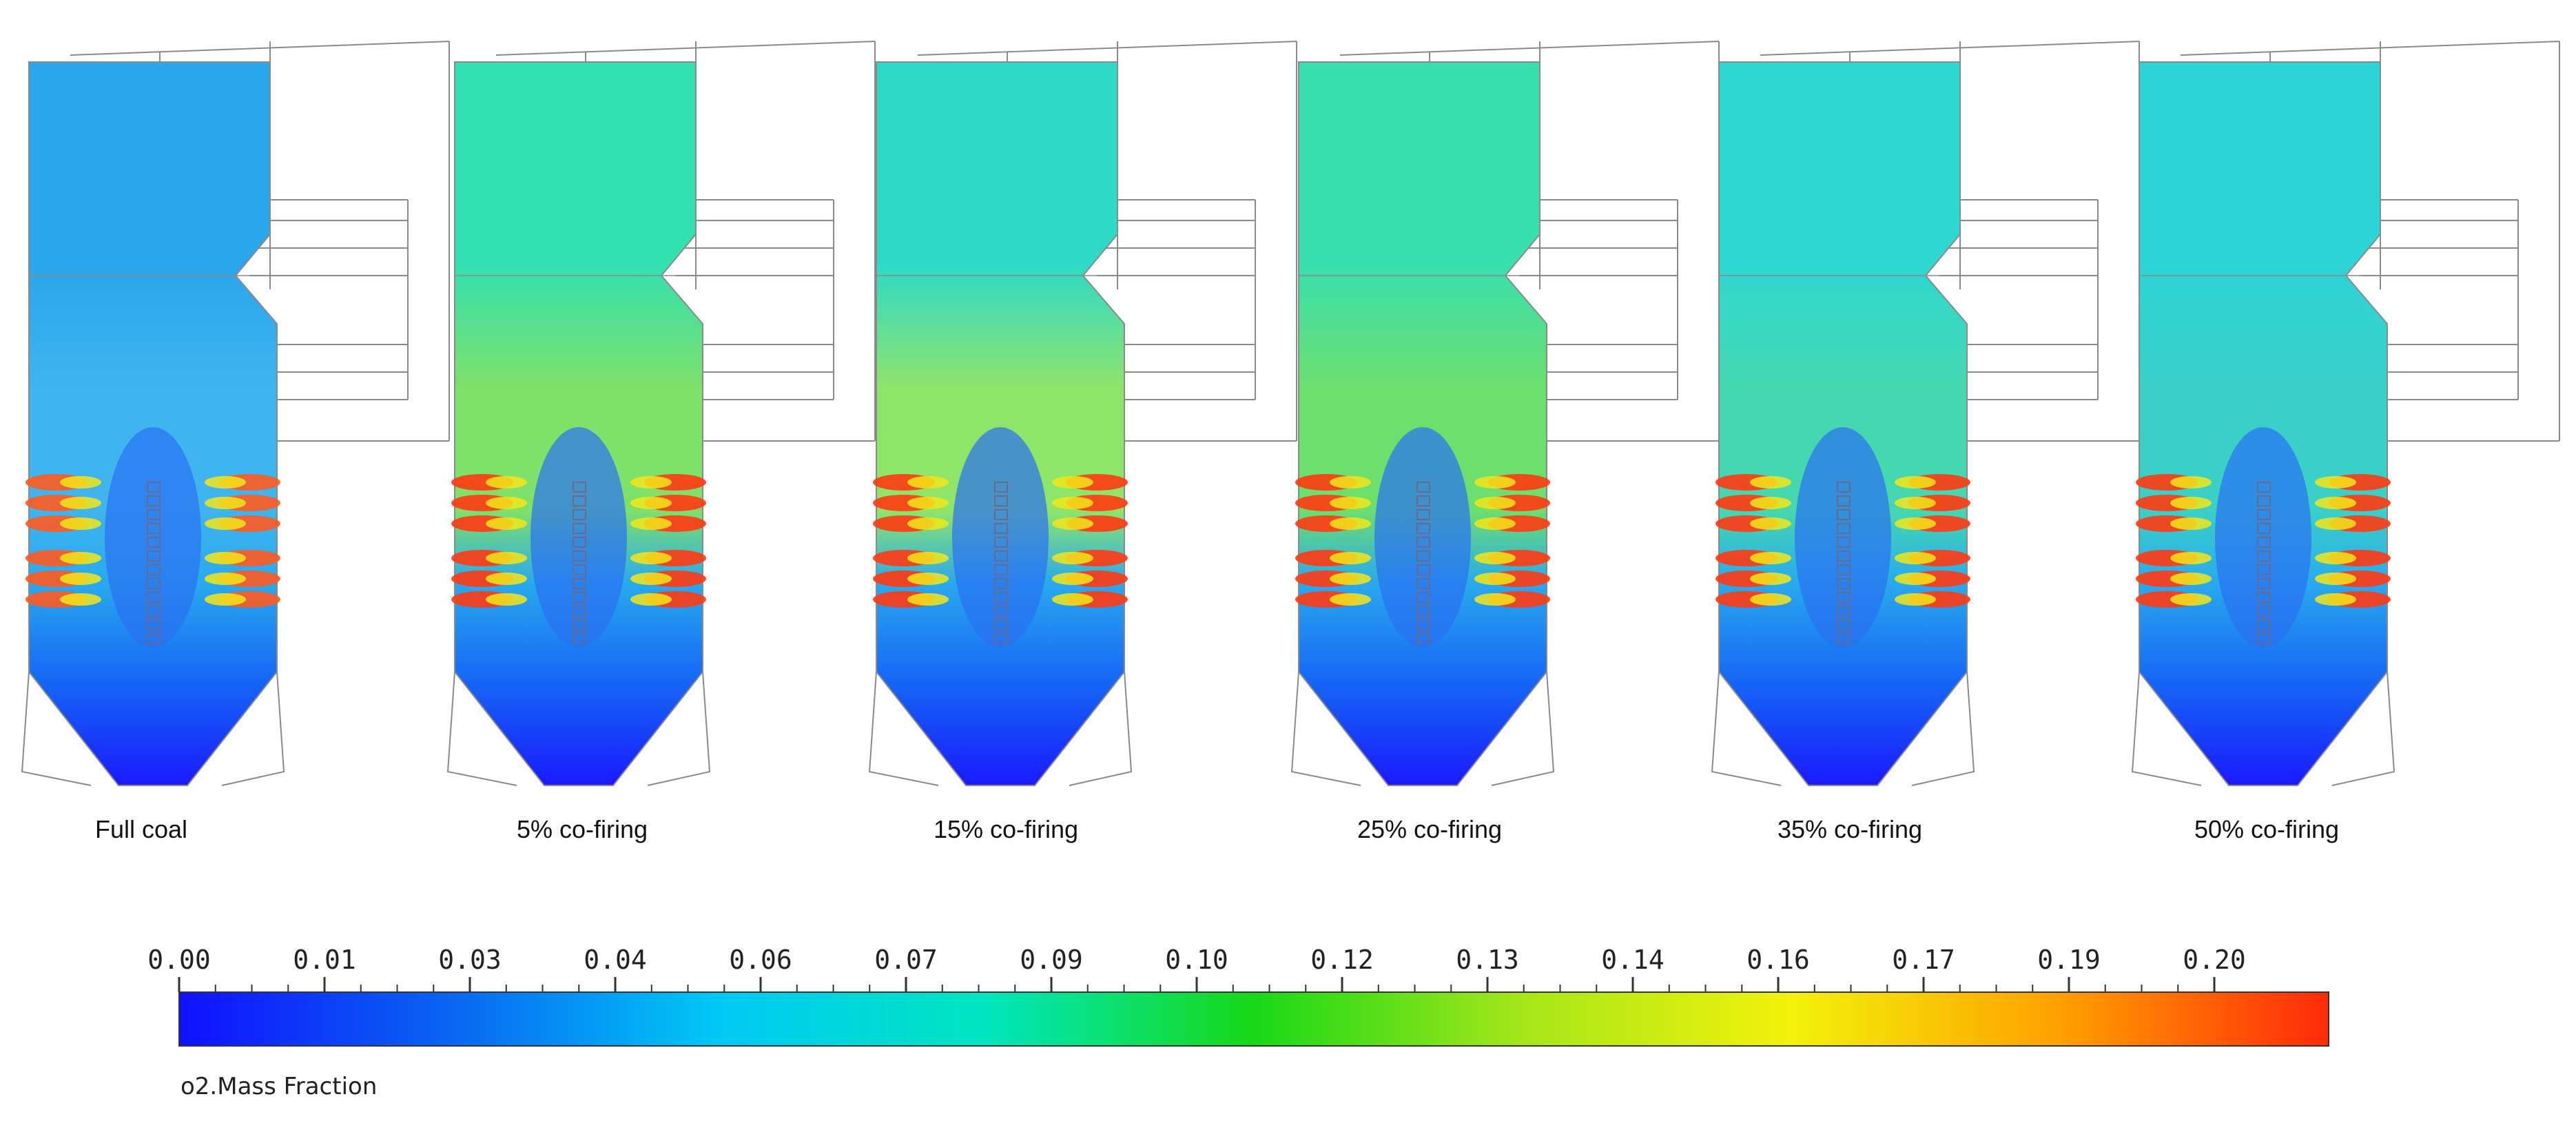  Describe the element at coordinates (685, 48) in the screenshot. I see `duct-outline` at that location.